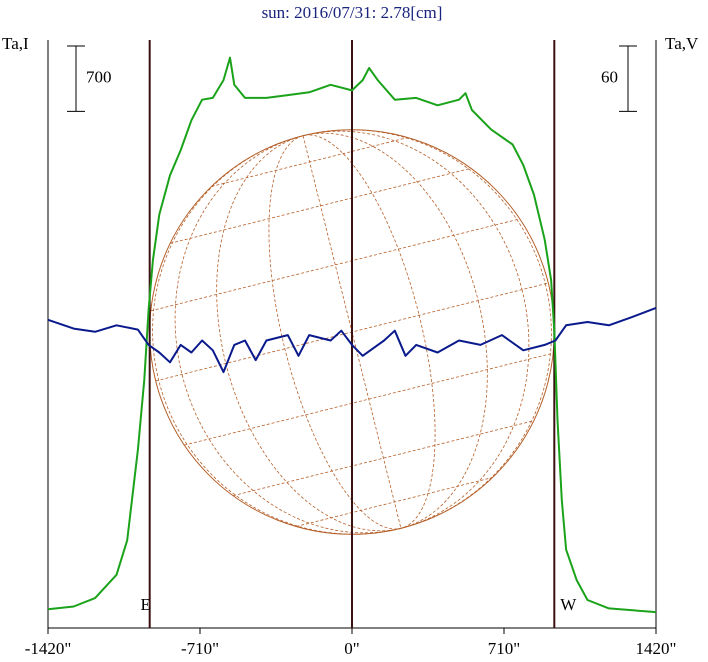  Describe the element at coordinates (200, 648) in the screenshot. I see `x-tick-label: -710"` at that location.